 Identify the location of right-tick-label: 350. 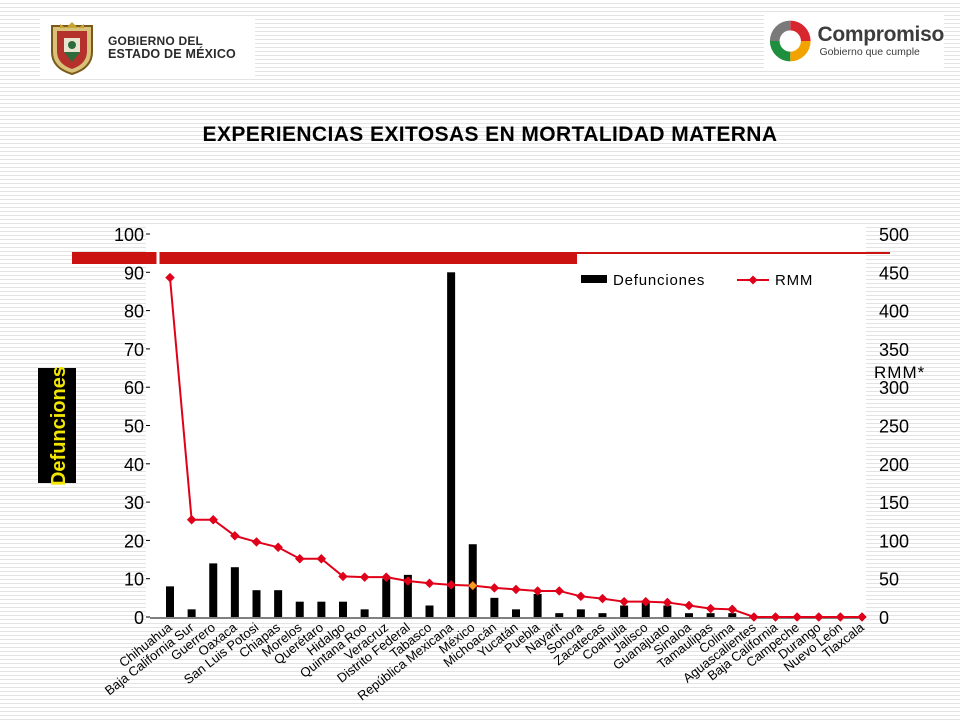
(894, 350).